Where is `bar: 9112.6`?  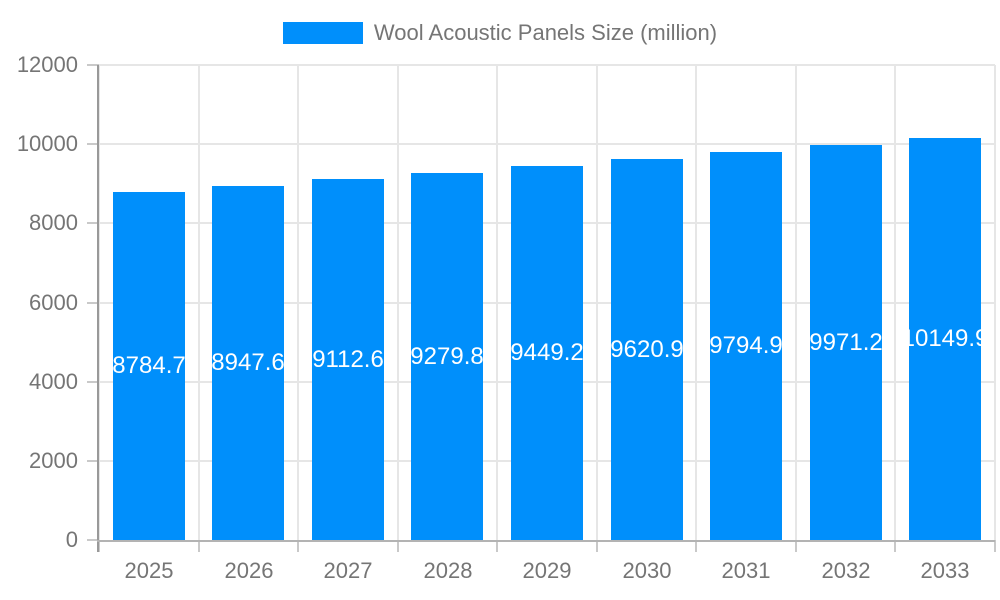 bar: 9112.6 is located at coordinates (348, 359).